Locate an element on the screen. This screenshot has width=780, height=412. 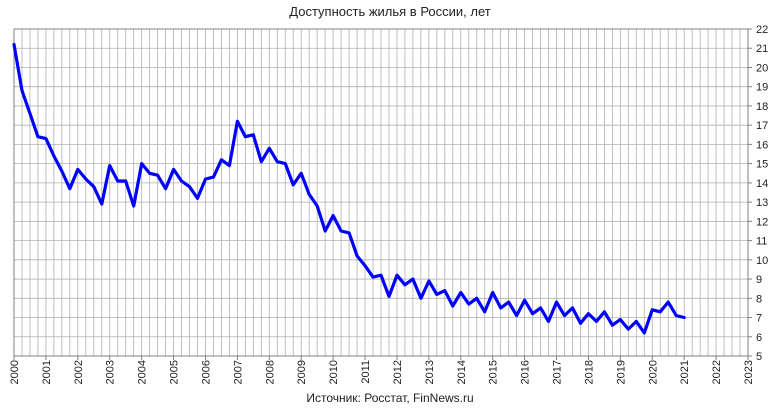
y-tick-label: 22 is located at coordinates (762, 30).